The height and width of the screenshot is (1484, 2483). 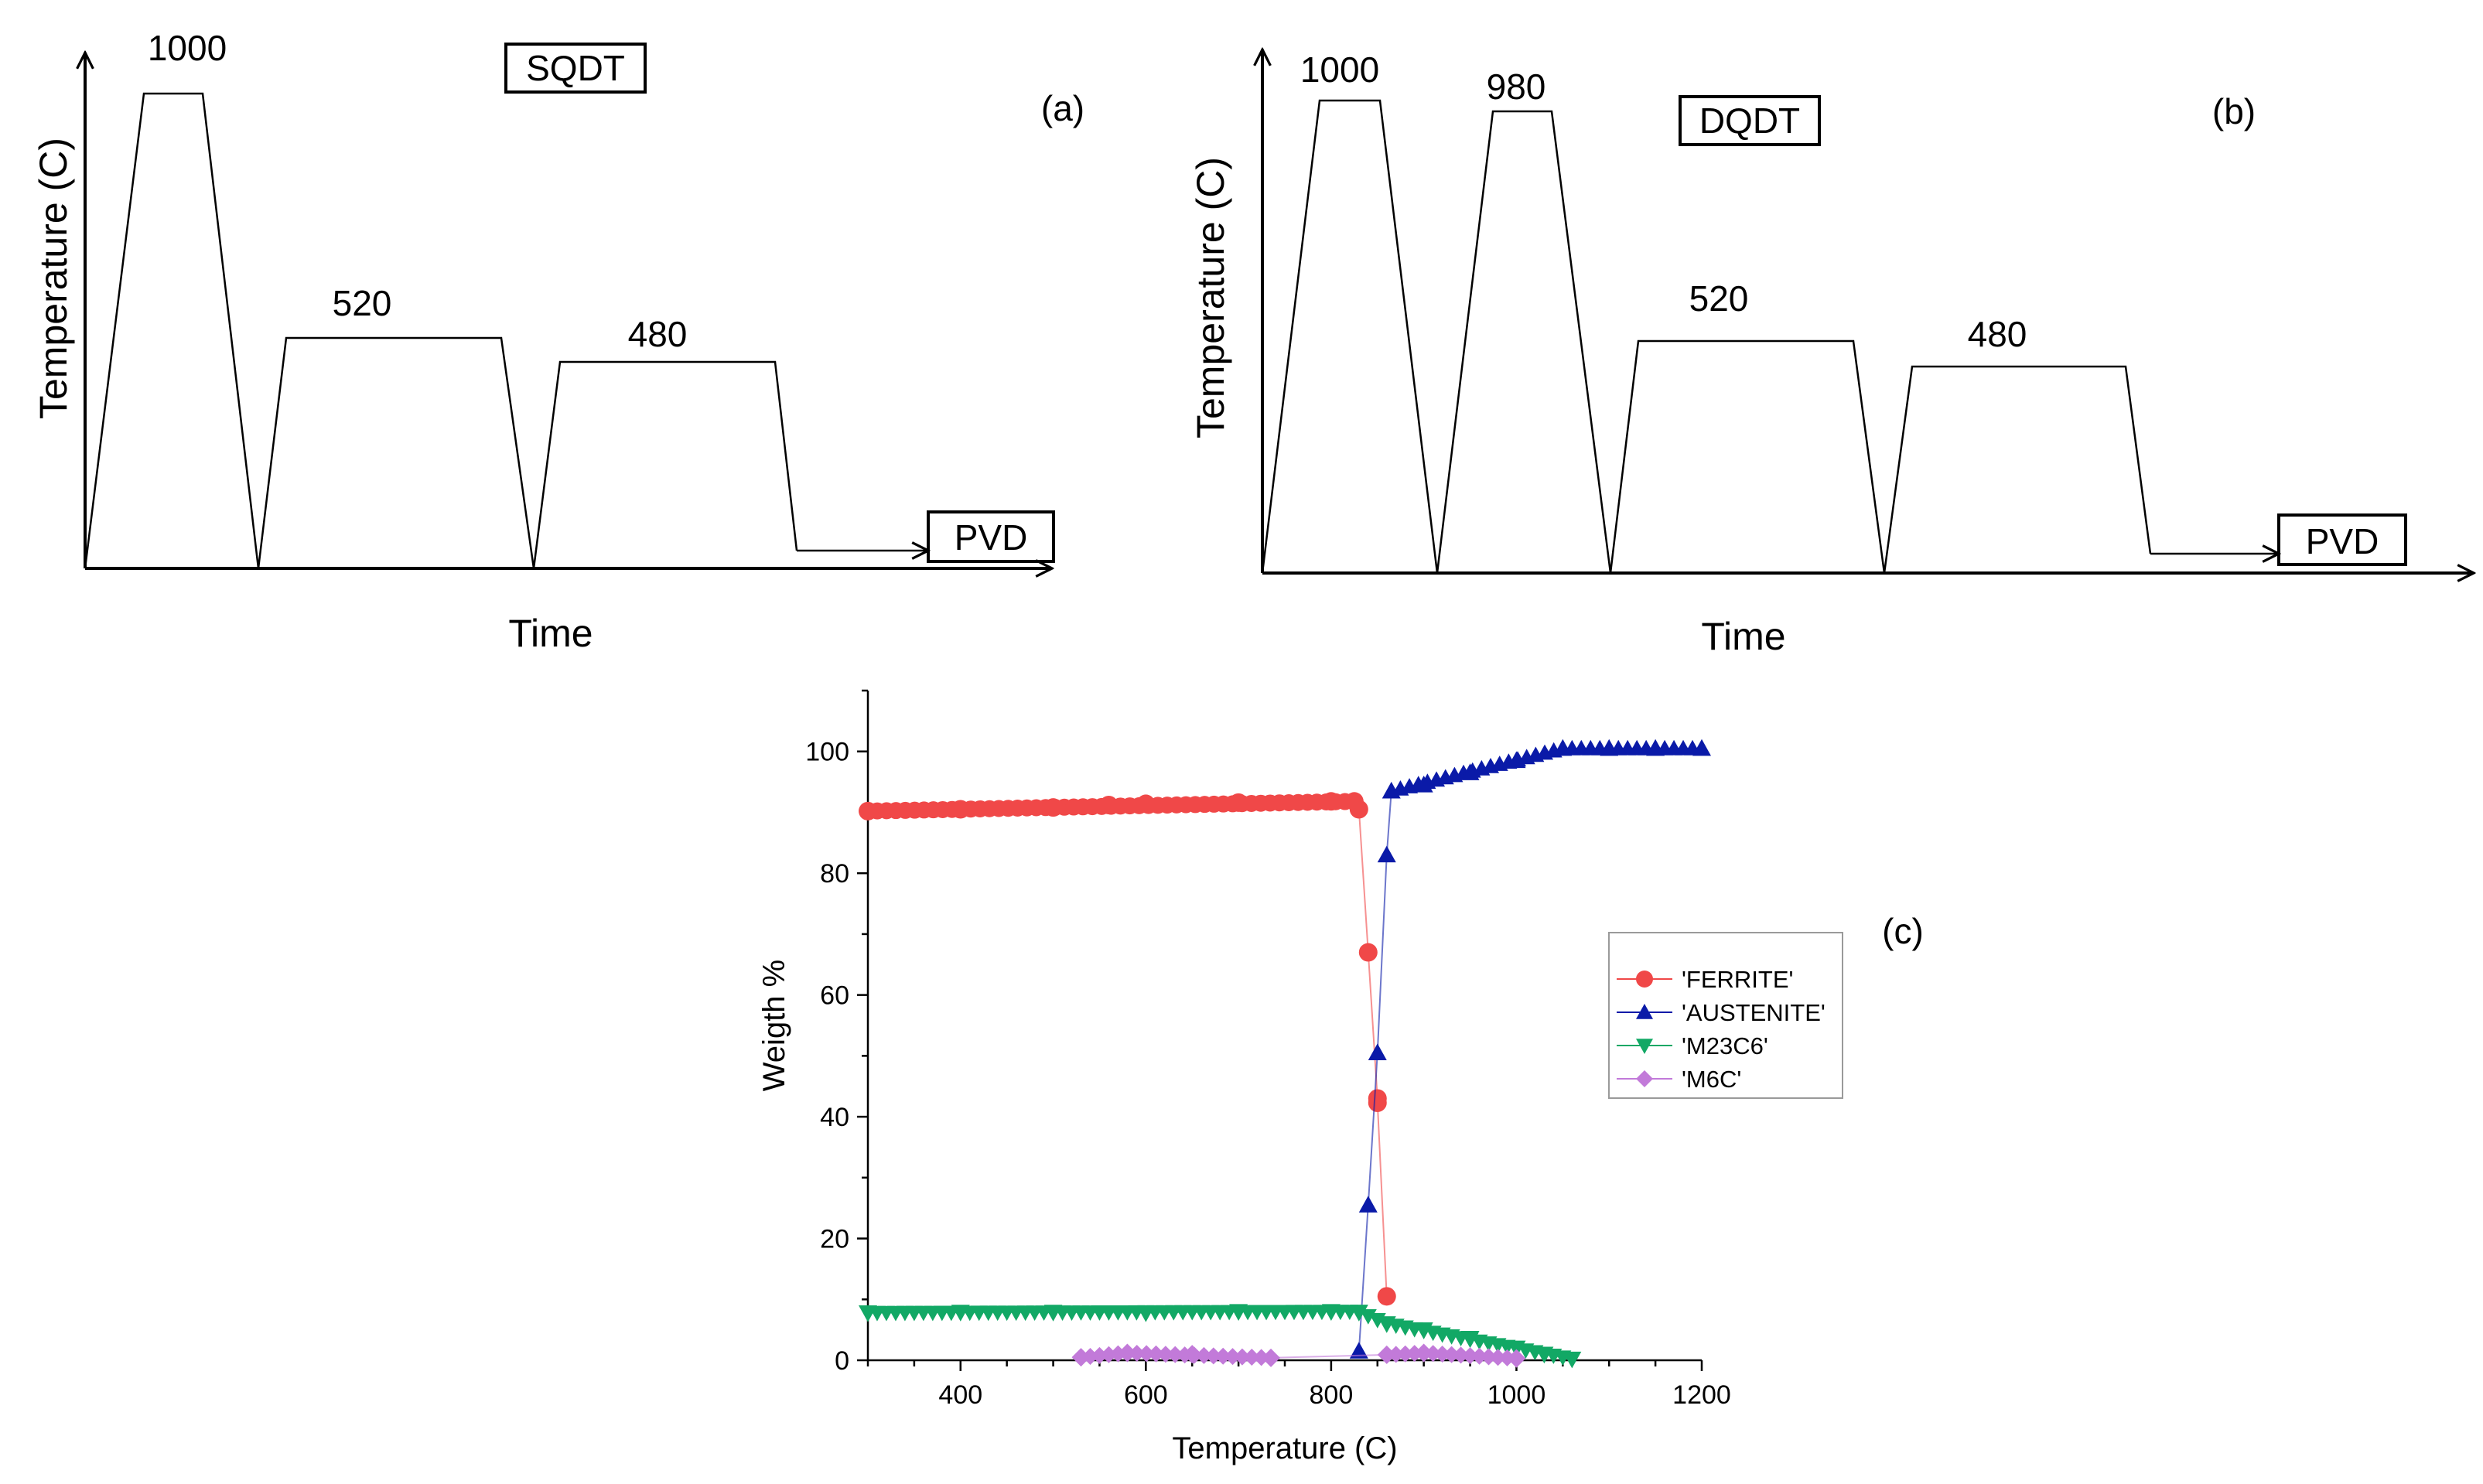 I want to click on panel-c-series, so click(x=1285, y=1054).